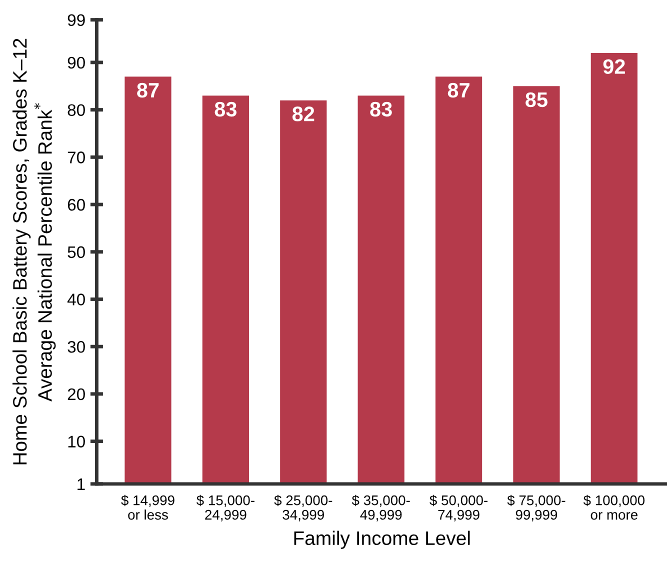 This screenshot has width=667, height=566. What do you see at coordinates (381, 508) in the screenshot?
I see `x-tick-label: $ 35,000- 49,999` at bounding box center [381, 508].